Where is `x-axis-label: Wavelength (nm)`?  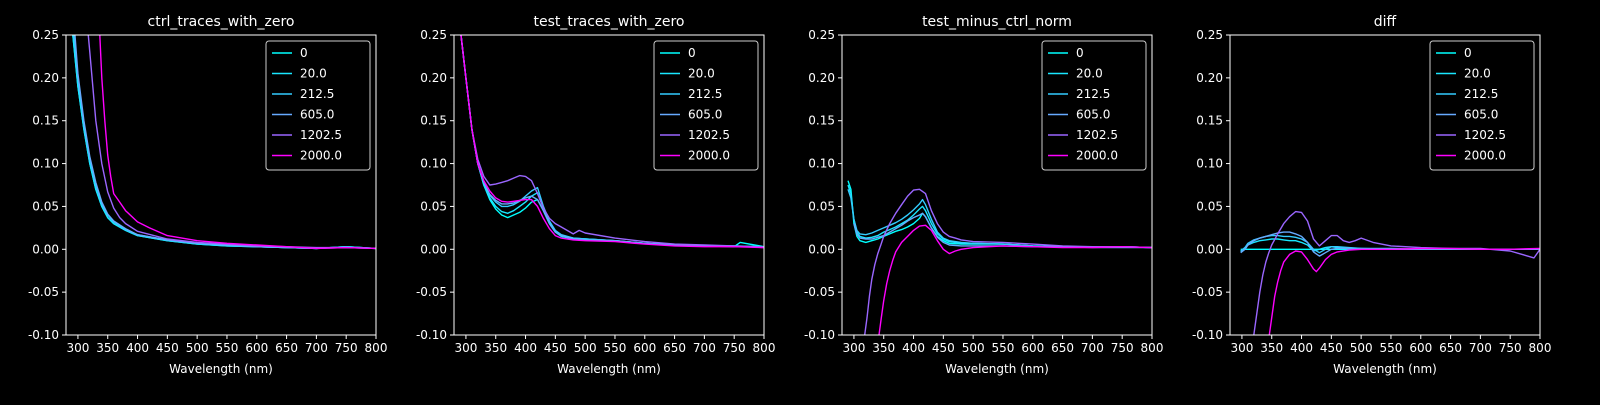
x-axis-label: Wavelength (nm) is located at coordinates (221, 369).